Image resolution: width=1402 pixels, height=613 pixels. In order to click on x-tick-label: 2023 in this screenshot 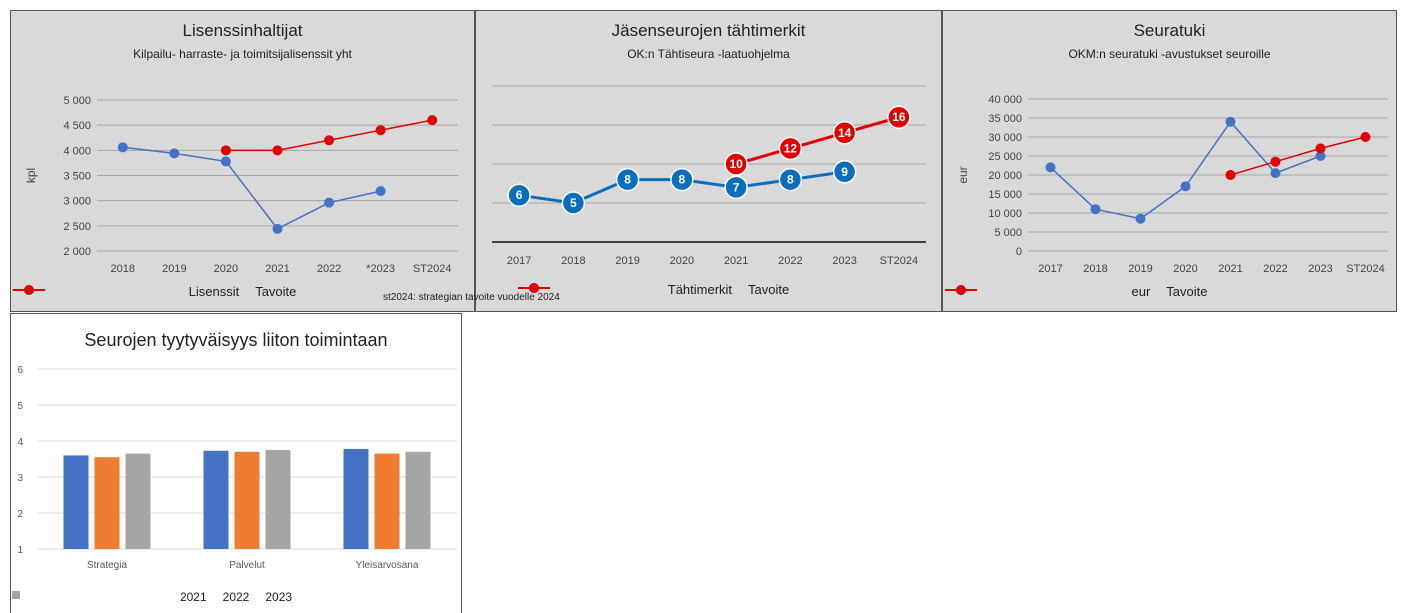, I will do `click(844, 261)`.